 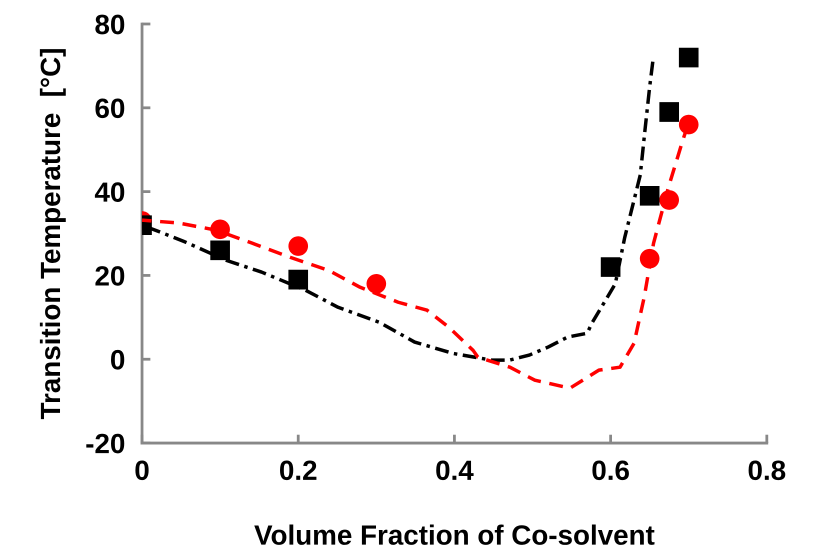 What do you see at coordinates (610, 470) in the screenshot?
I see `x-tick-label: 0.6` at bounding box center [610, 470].